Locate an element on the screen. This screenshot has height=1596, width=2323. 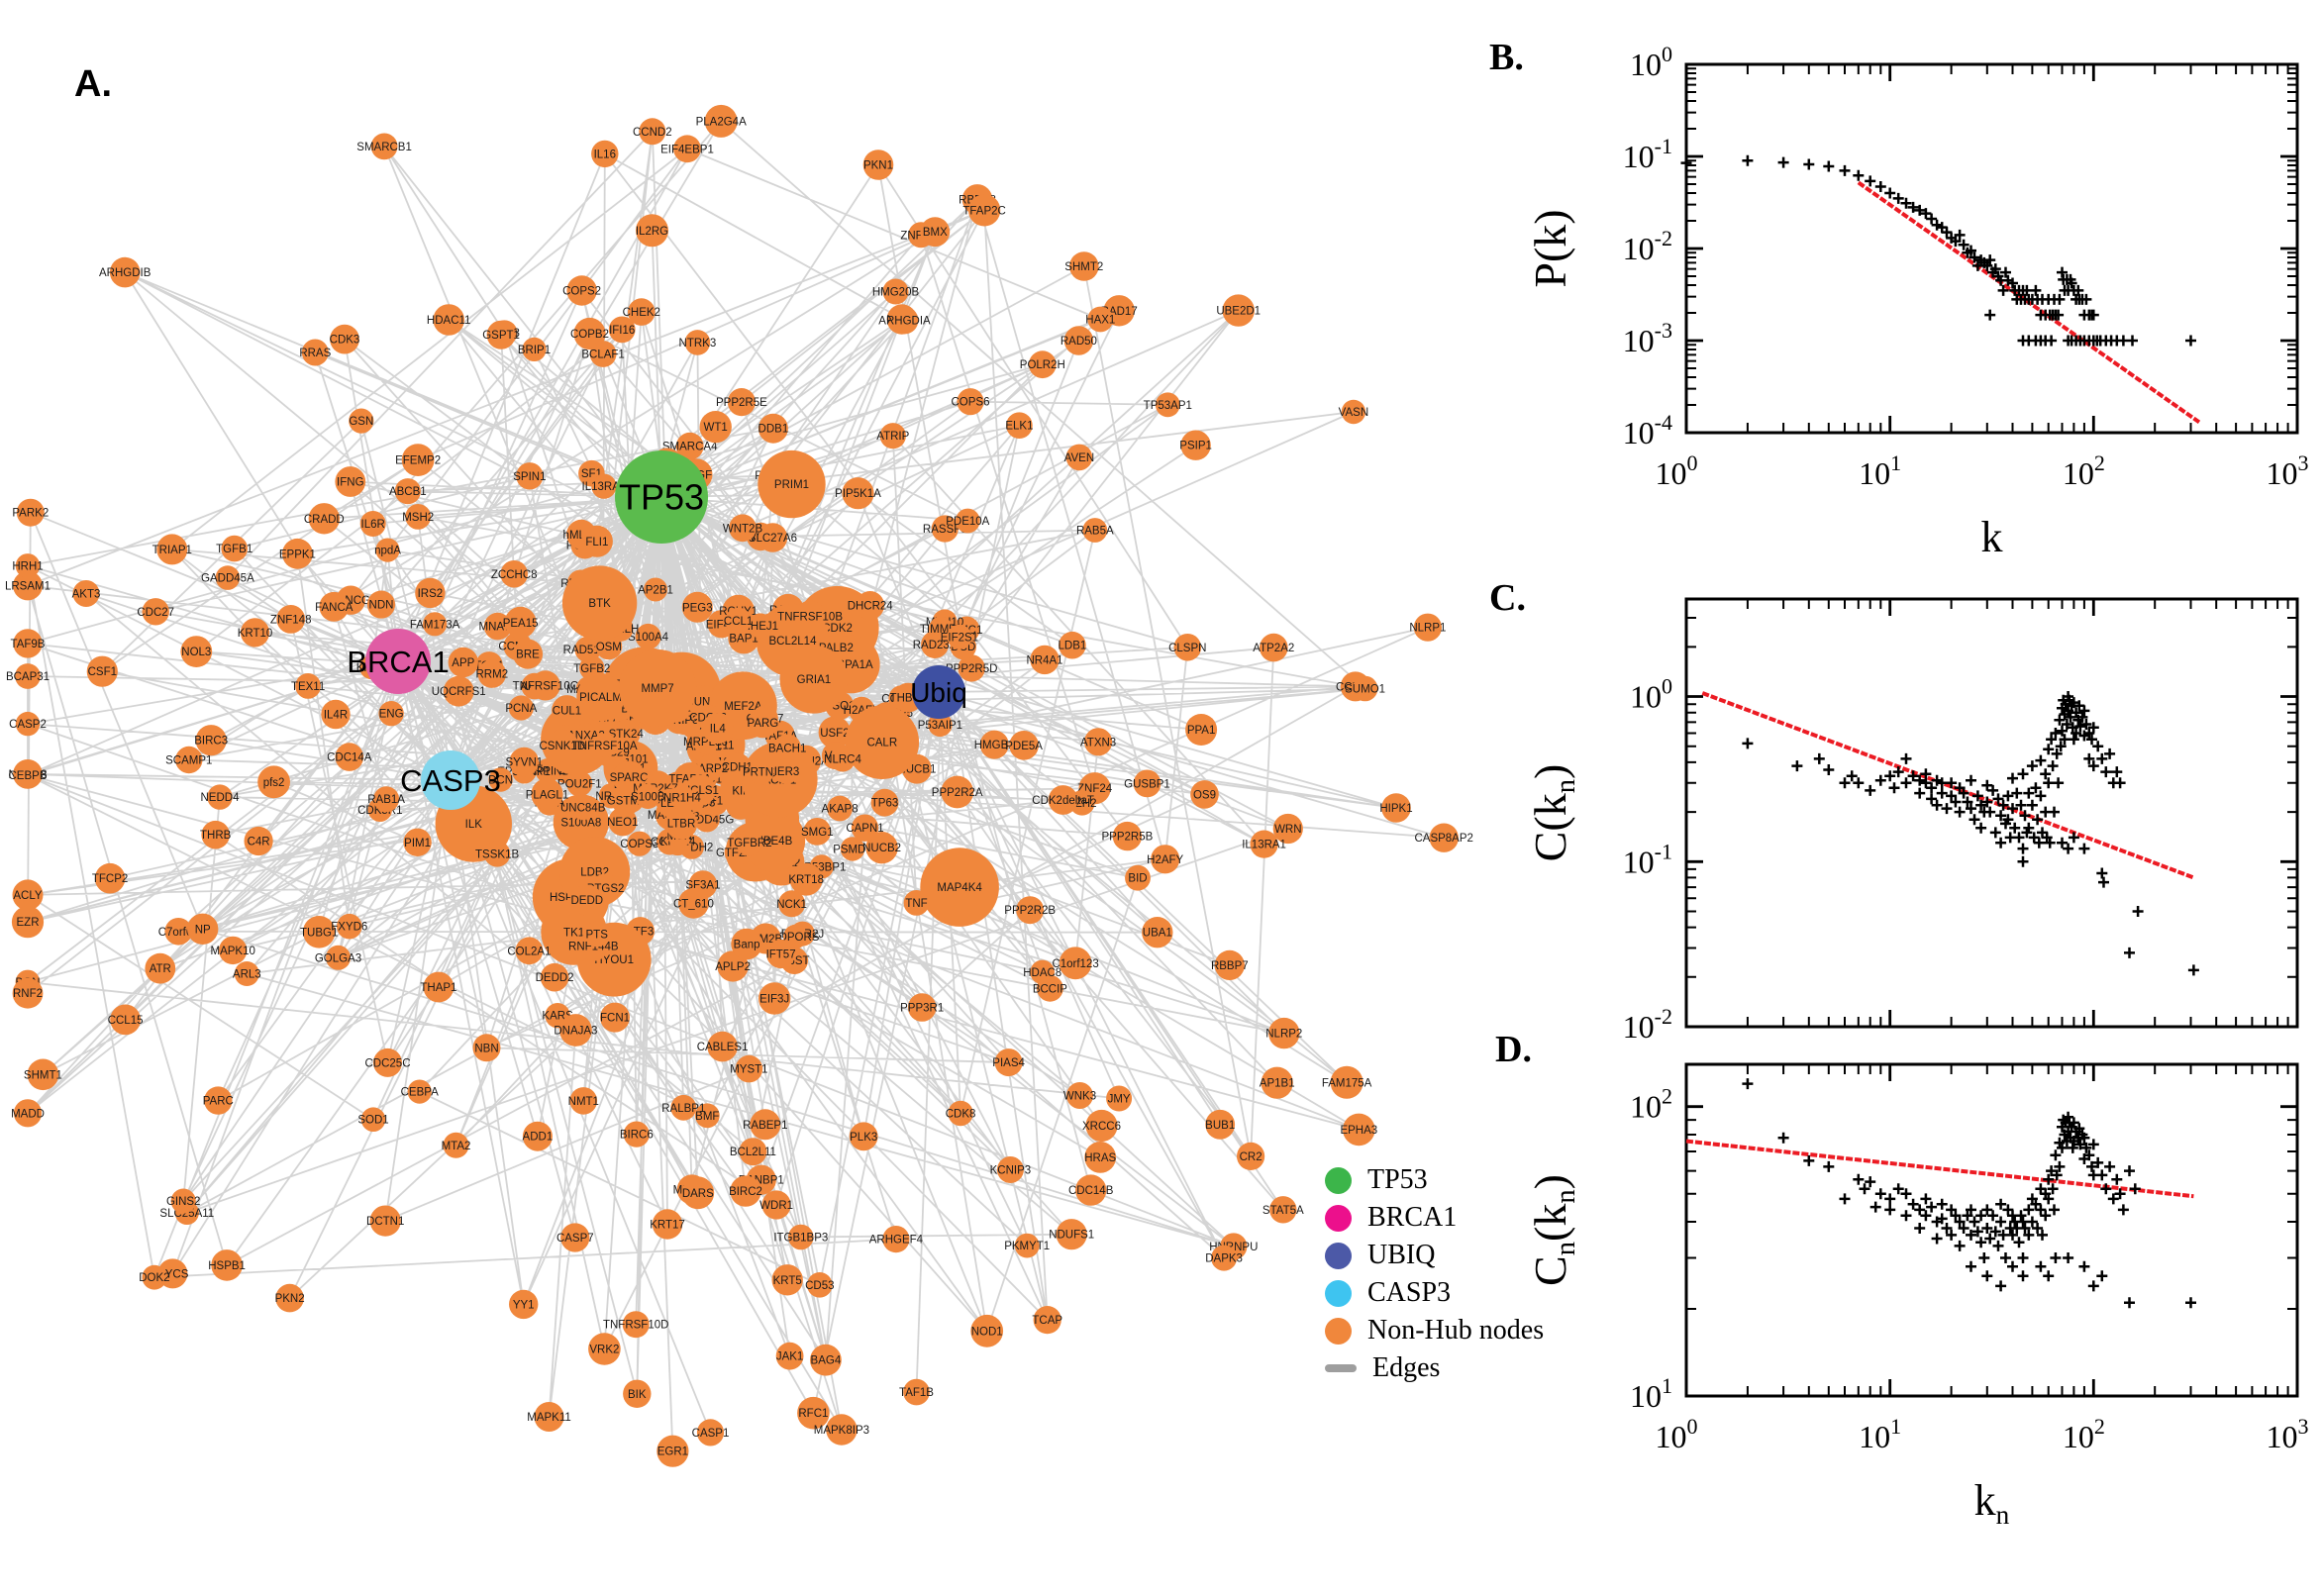
network-node-label: ADD1 is located at coordinates (539, 1138).